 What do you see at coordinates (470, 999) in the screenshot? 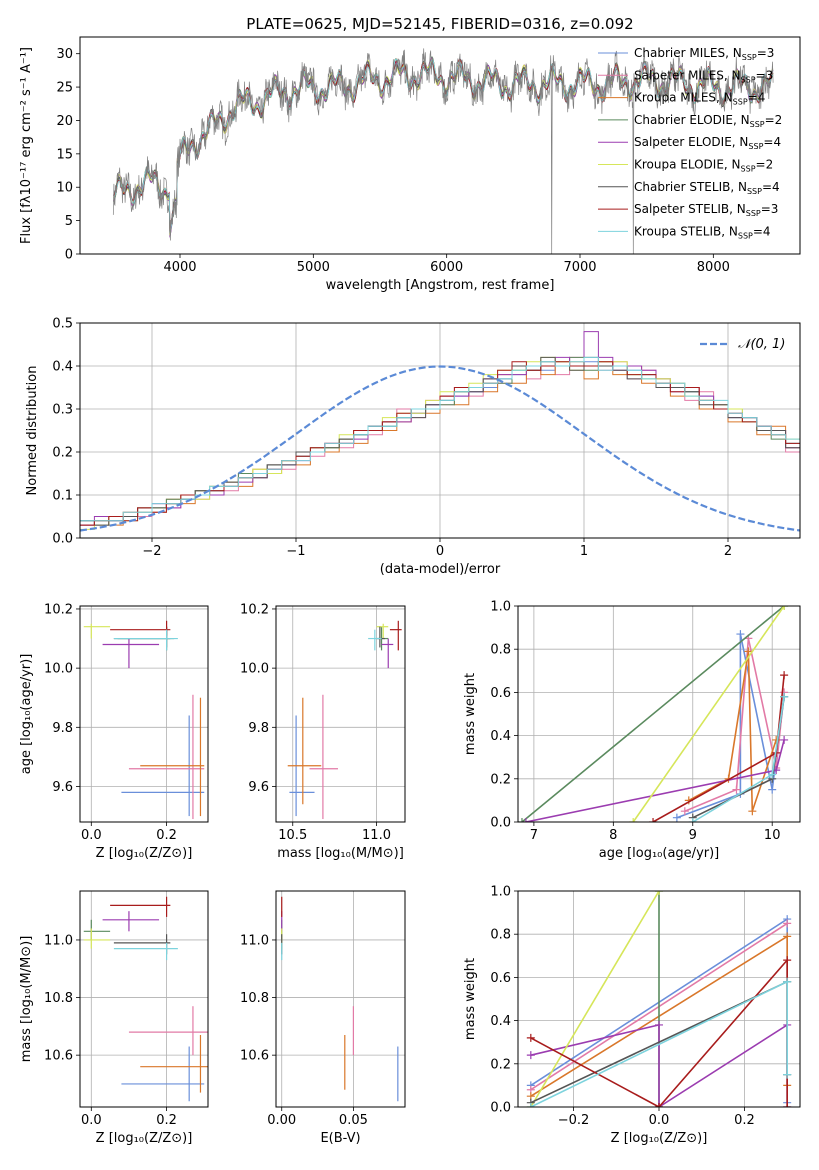
I see `weight_vs_Z-ylabel: mass weight` at bounding box center [470, 999].